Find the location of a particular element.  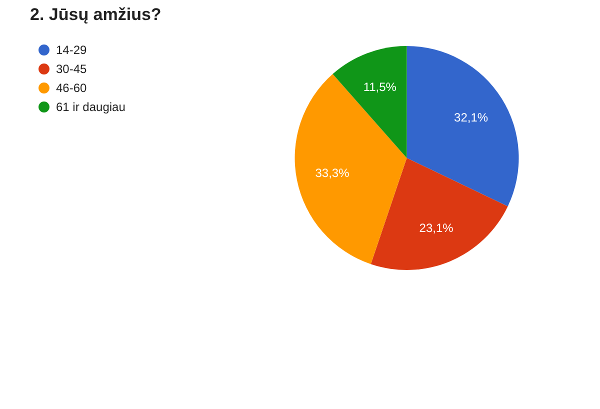

data-label: 23,1% is located at coordinates (436, 228).